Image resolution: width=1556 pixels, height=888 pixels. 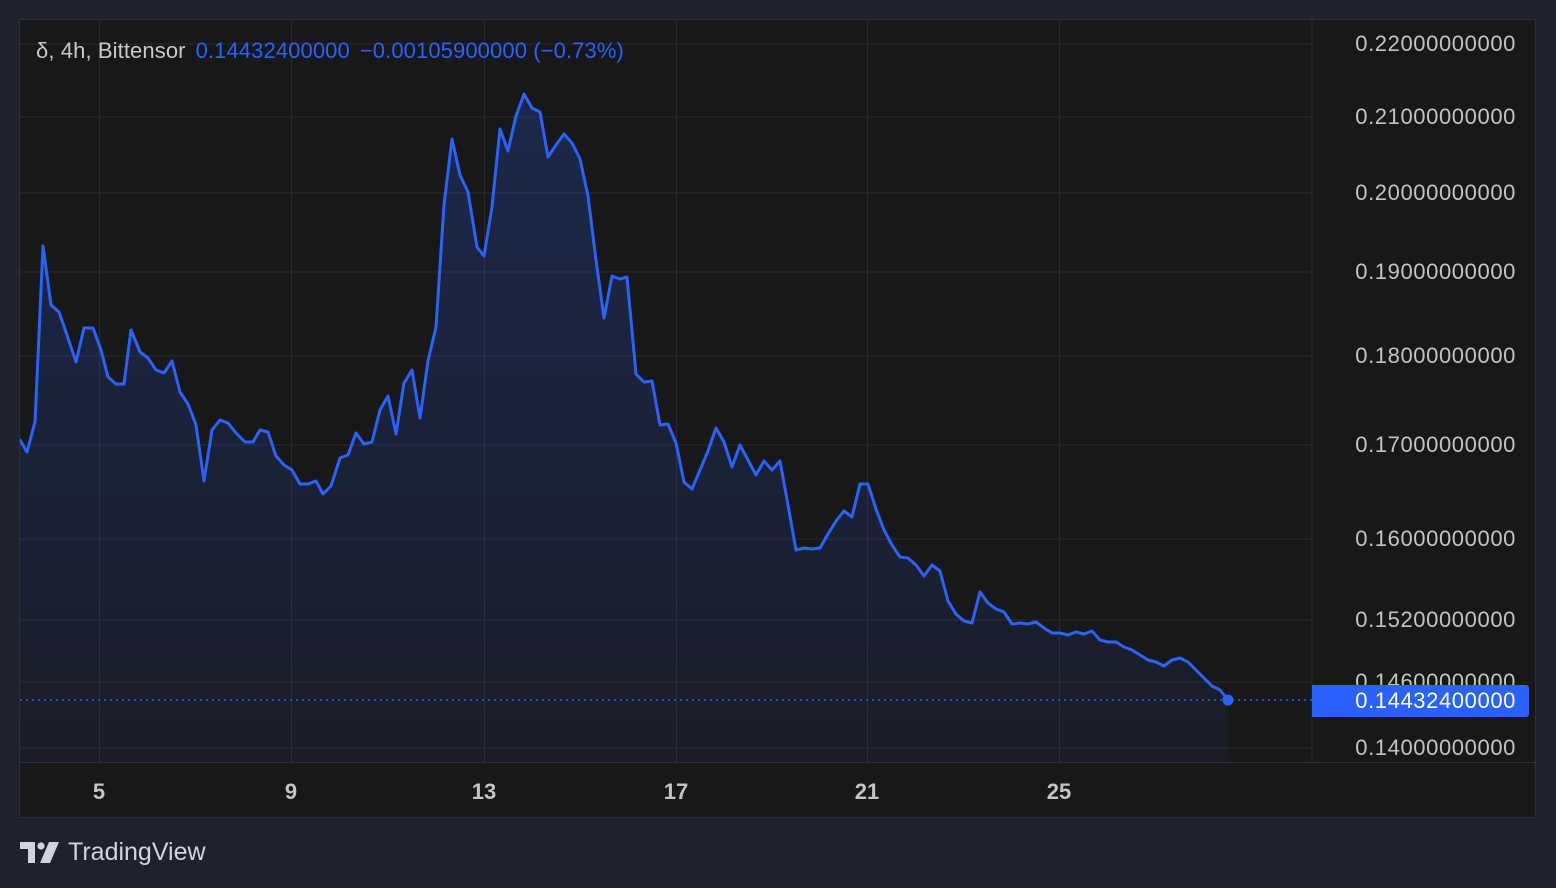 What do you see at coordinates (272, 50) in the screenshot?
I see `last-price-value: 0.14432400000` at bounding box center [272, 50].